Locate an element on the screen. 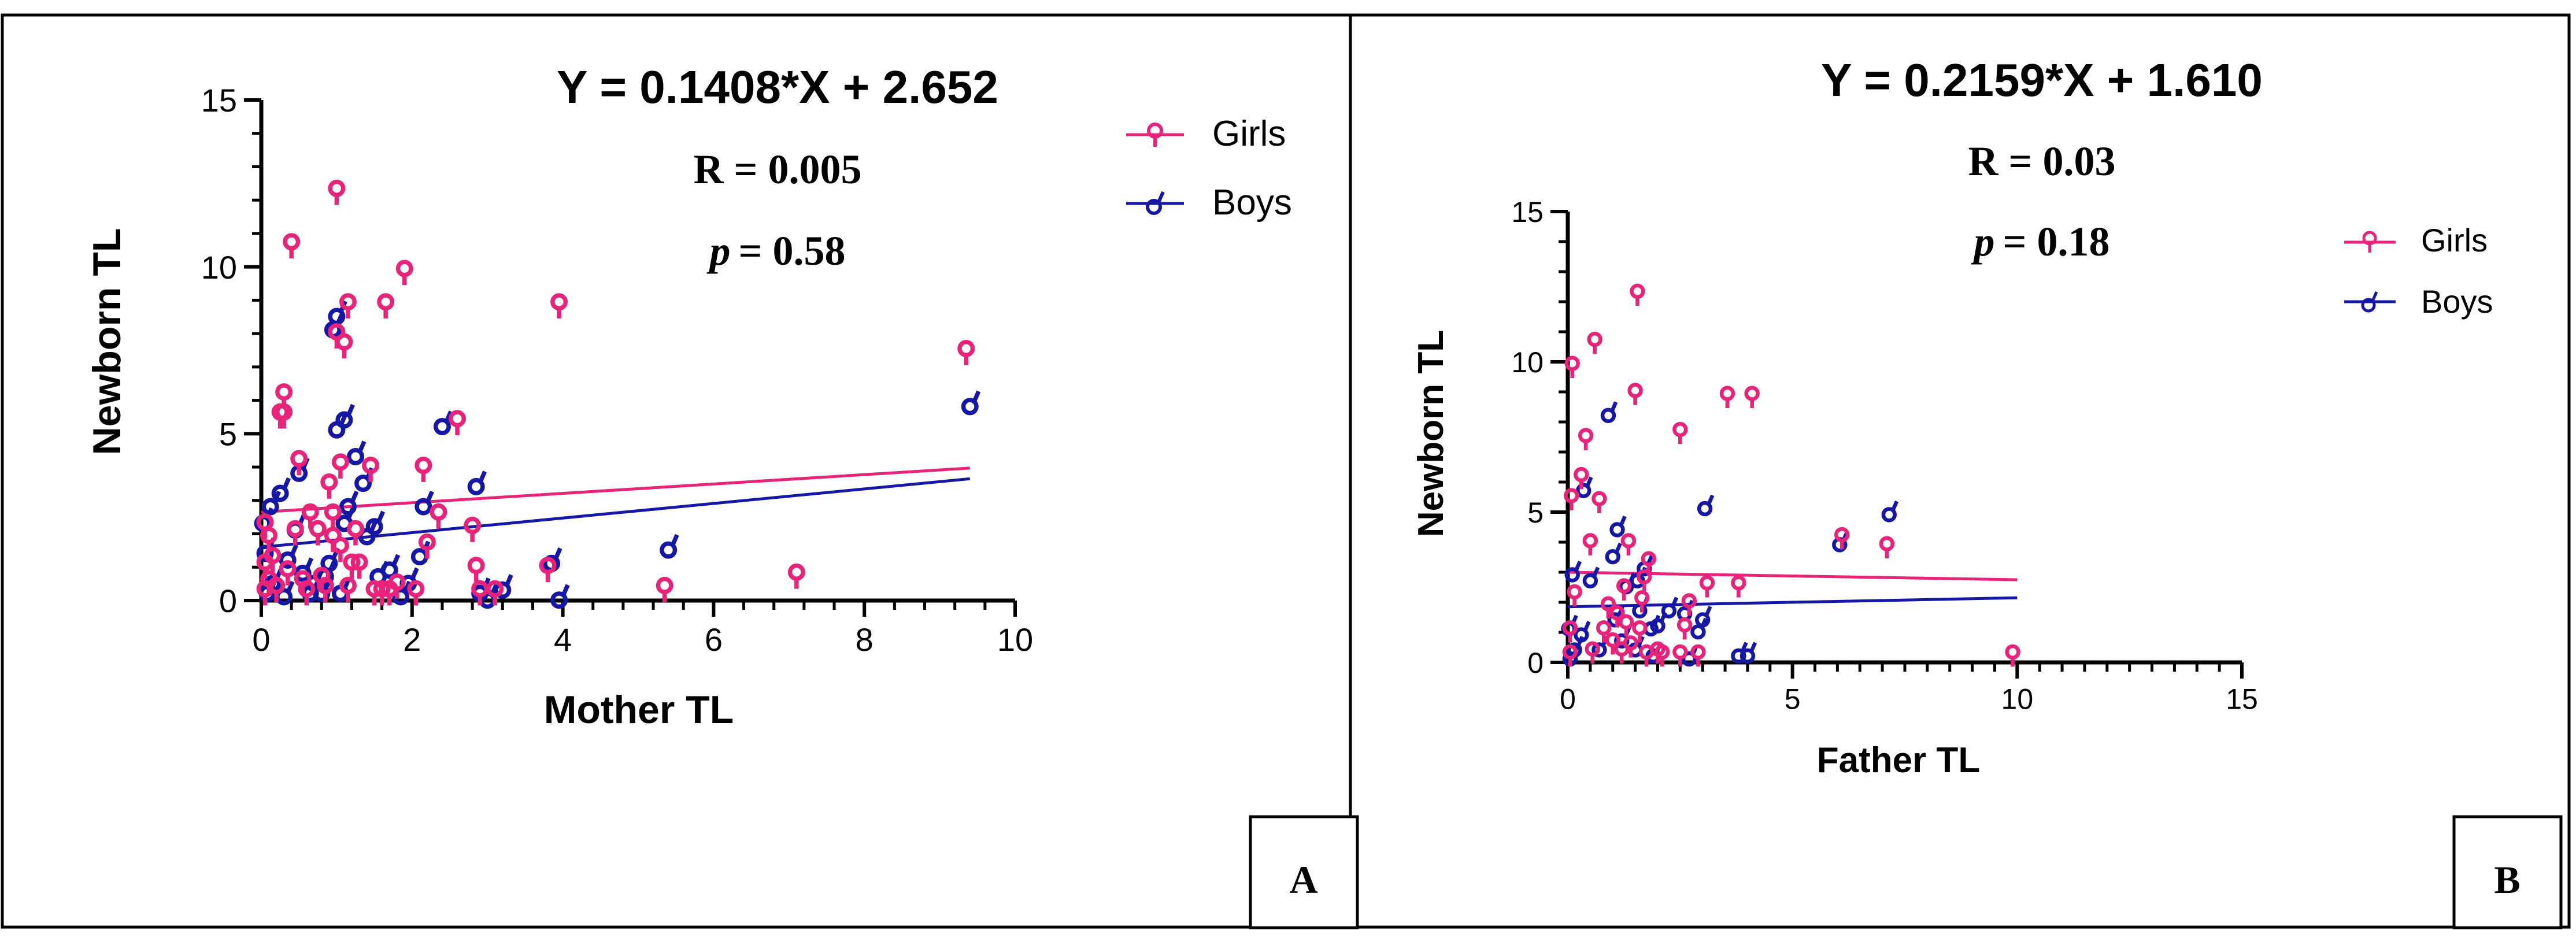 The image size is (2576, 941). panel-a-label-box is located at coordinates (1304, 872).